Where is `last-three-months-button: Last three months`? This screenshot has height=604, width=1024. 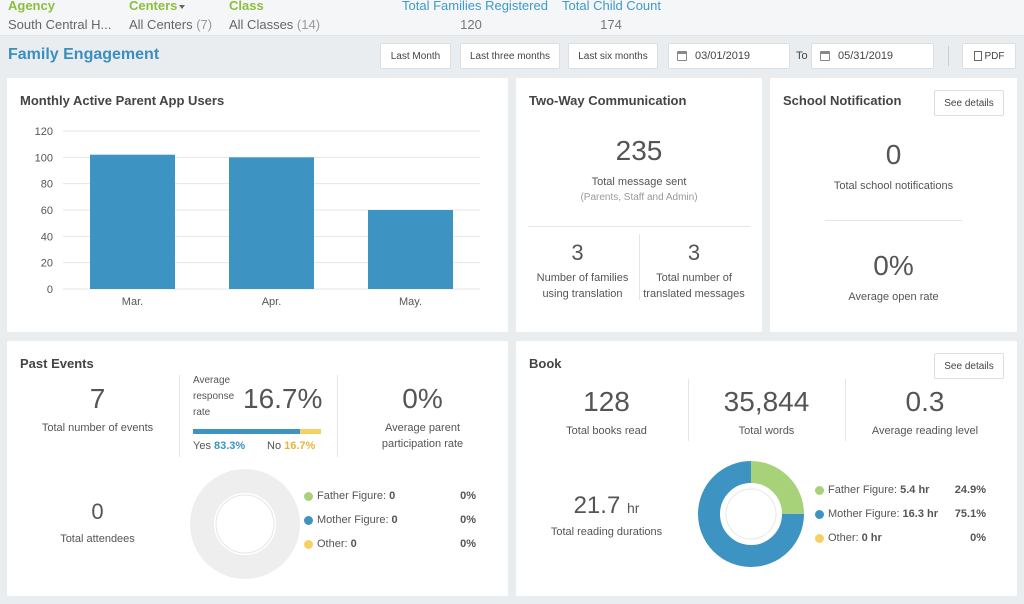 last-three-months-button: Last three months is located at coordinates (510, 56).